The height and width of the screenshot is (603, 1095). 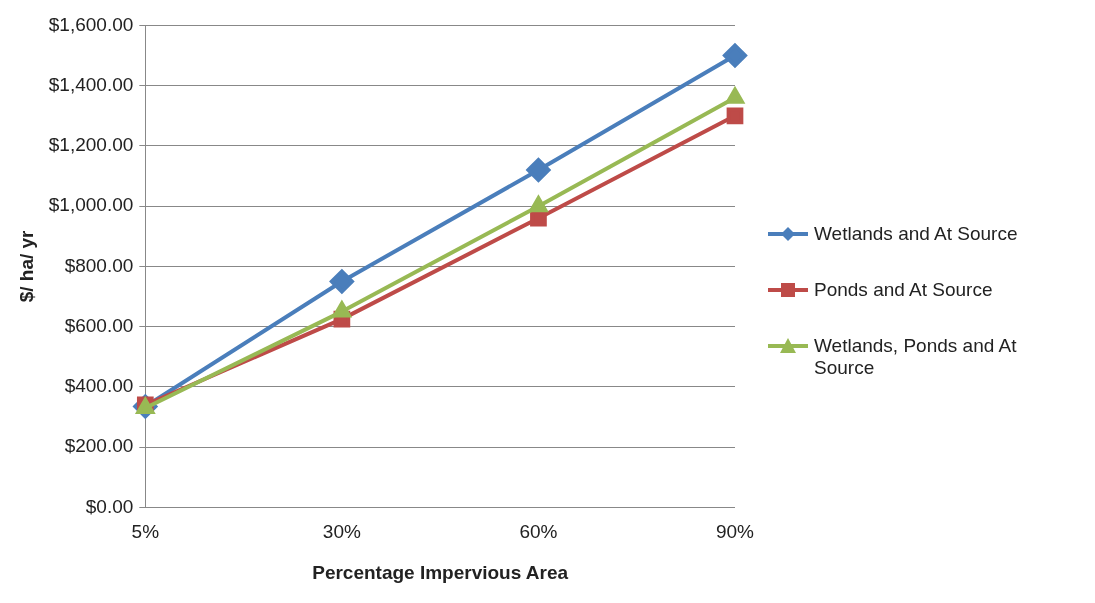 What do you see at coordinates (916, 233) in the screenshot?
I see `legend-label: Wetlands and At Source` at bounding box center [916, 233].